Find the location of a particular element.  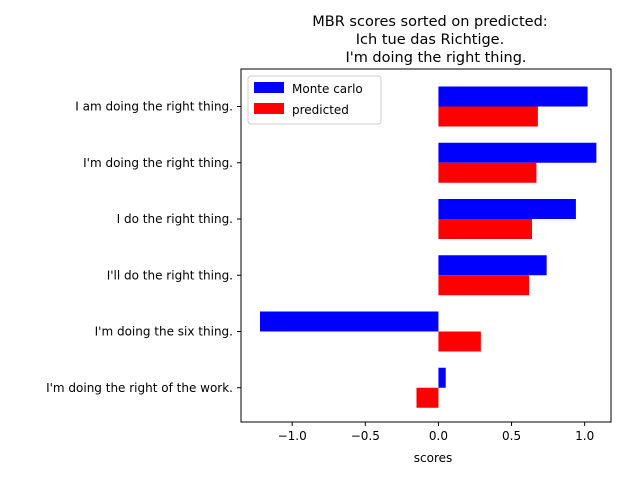

title-line-2: Ich tue das Richtige. is located at coordinates (430, 40).